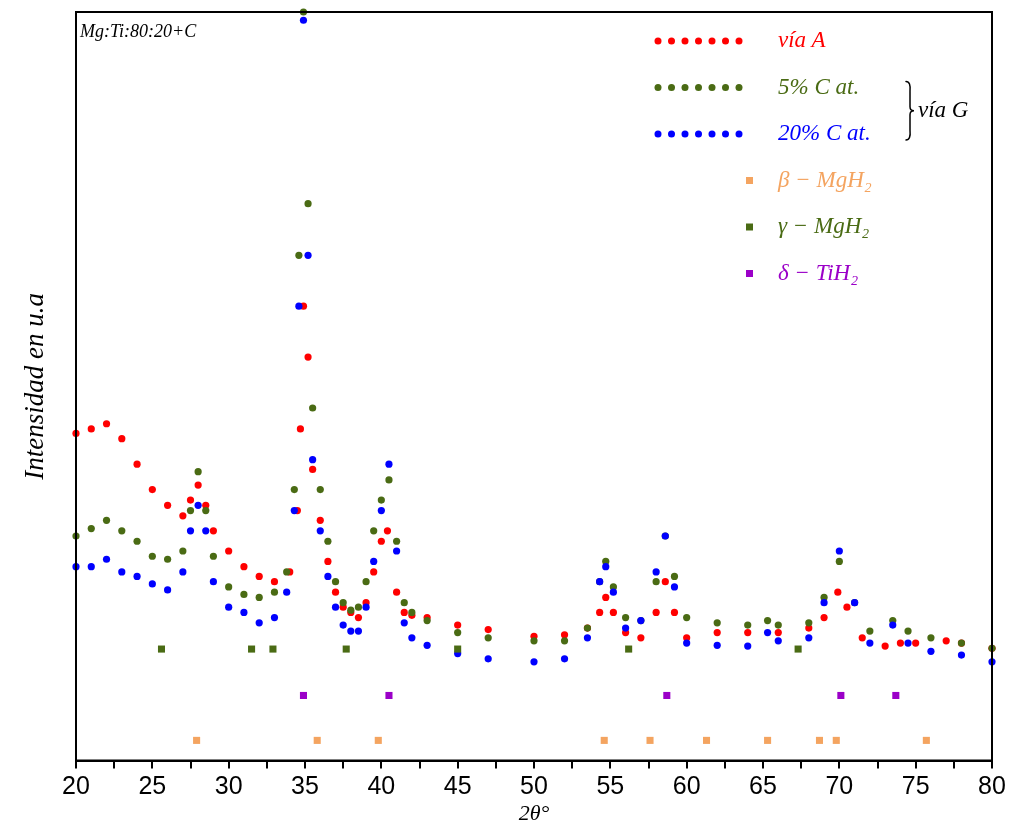 The image size is (1014, 827). What do you see at coordinates (457, 785) in the screenshot?
I see `x-tick-label: 45` at bounding box center [457, 785].